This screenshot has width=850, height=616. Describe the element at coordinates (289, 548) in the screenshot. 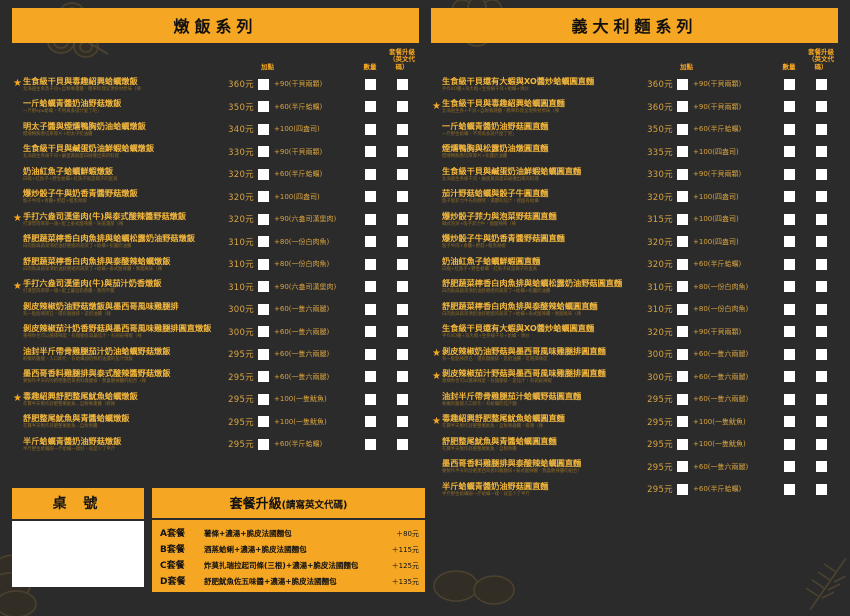

I see `set-upgrade-row: B套餐 酒蒸蛤蜊+濃湯+脆皮法國麵包 ＋115元` at that location.